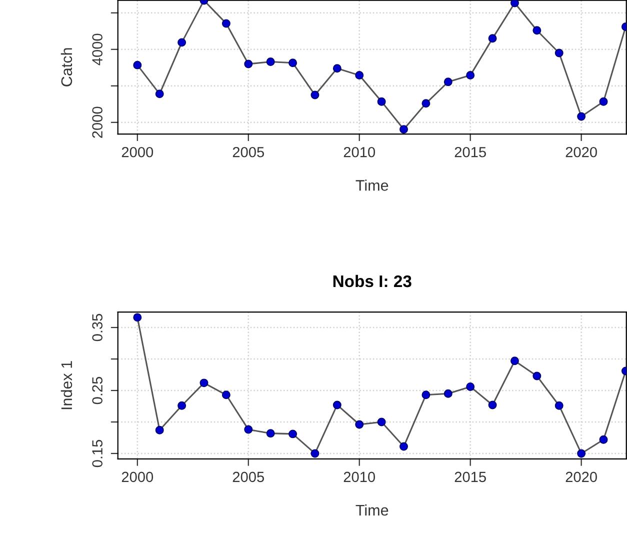 This screenshot has height=545, width=627. I want to click on y-axis-title: Catch, so click(66, 67).